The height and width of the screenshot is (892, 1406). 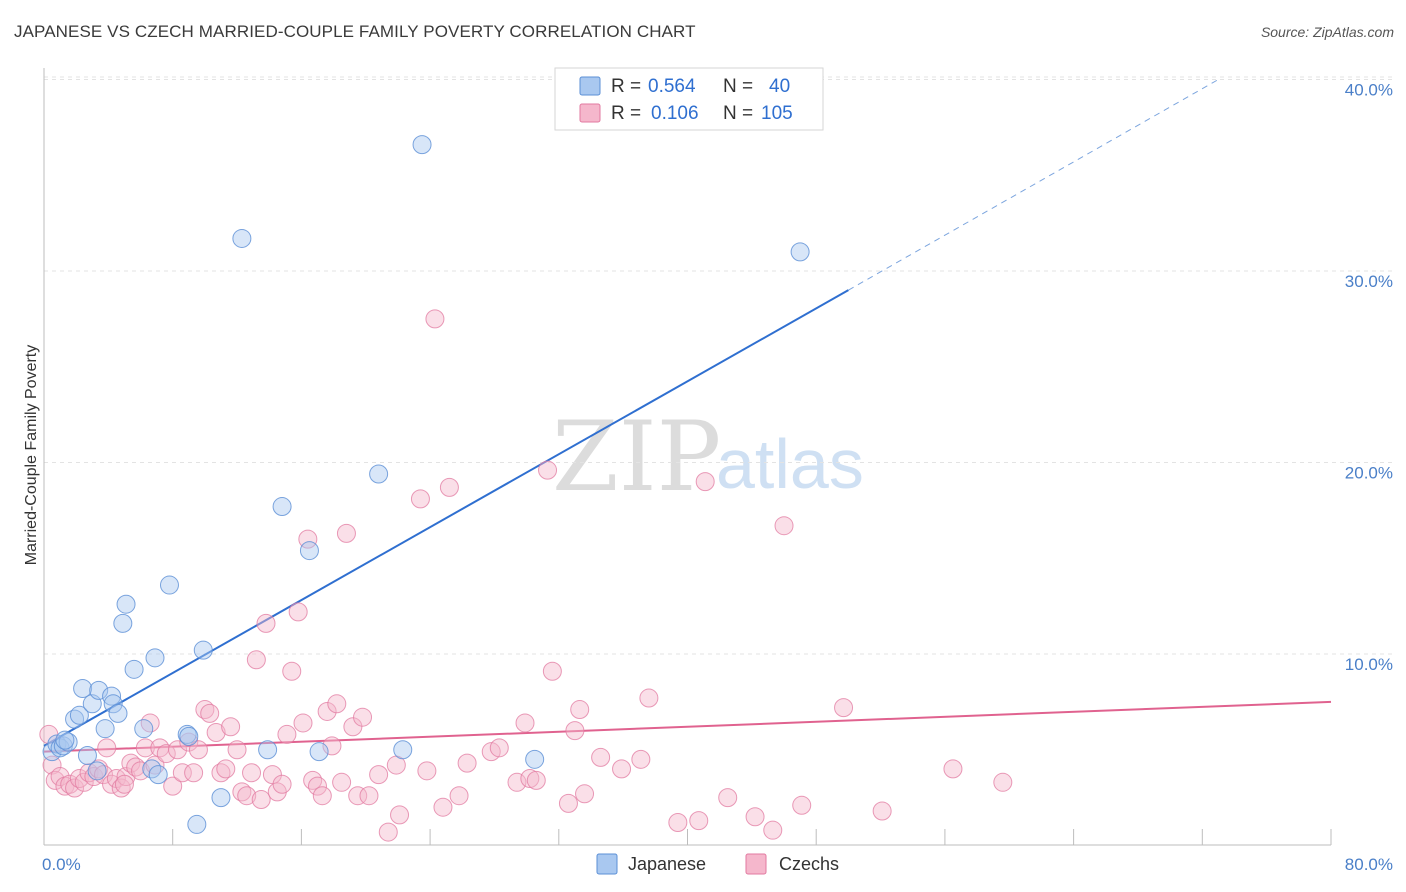 I want to click on y-tick-label: 10.0%, so click(x=1369, y=664).